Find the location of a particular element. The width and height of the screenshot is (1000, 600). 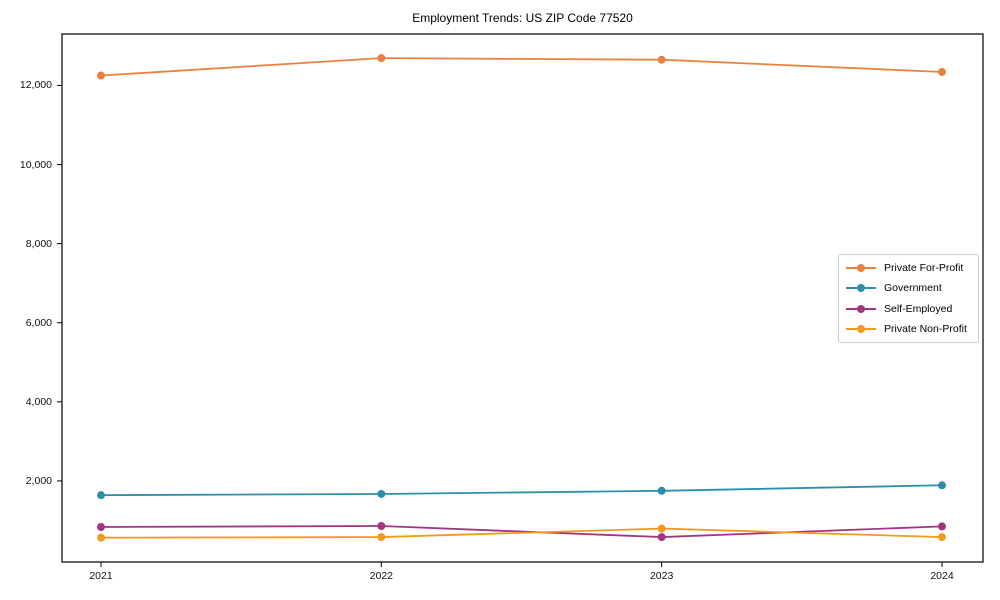

y-axis-tick-label: 10,000 is located at coordinates (35, 164).